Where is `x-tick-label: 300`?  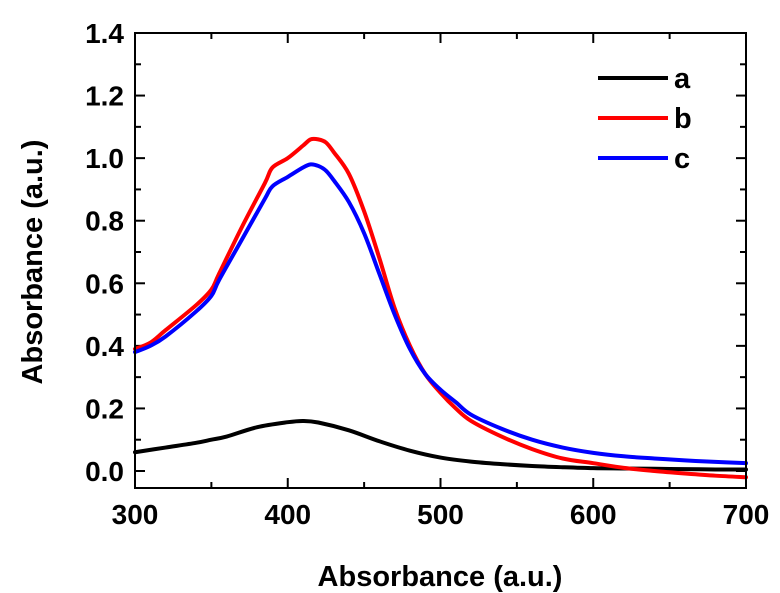
x-tick-label: 300 is located at coordinates (135, 514).